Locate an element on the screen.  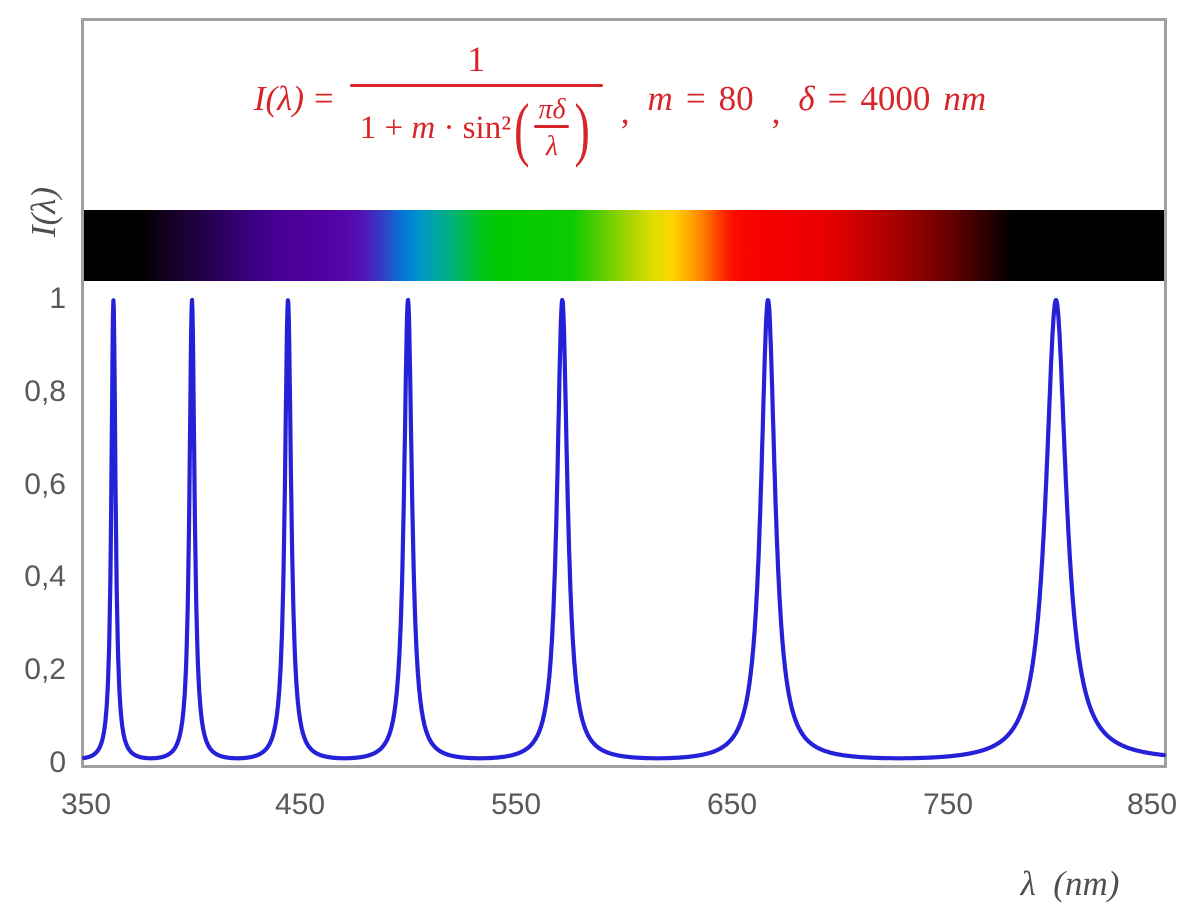
inner-numerator-pi-delta: πδ is located at coordinates (552, 109).